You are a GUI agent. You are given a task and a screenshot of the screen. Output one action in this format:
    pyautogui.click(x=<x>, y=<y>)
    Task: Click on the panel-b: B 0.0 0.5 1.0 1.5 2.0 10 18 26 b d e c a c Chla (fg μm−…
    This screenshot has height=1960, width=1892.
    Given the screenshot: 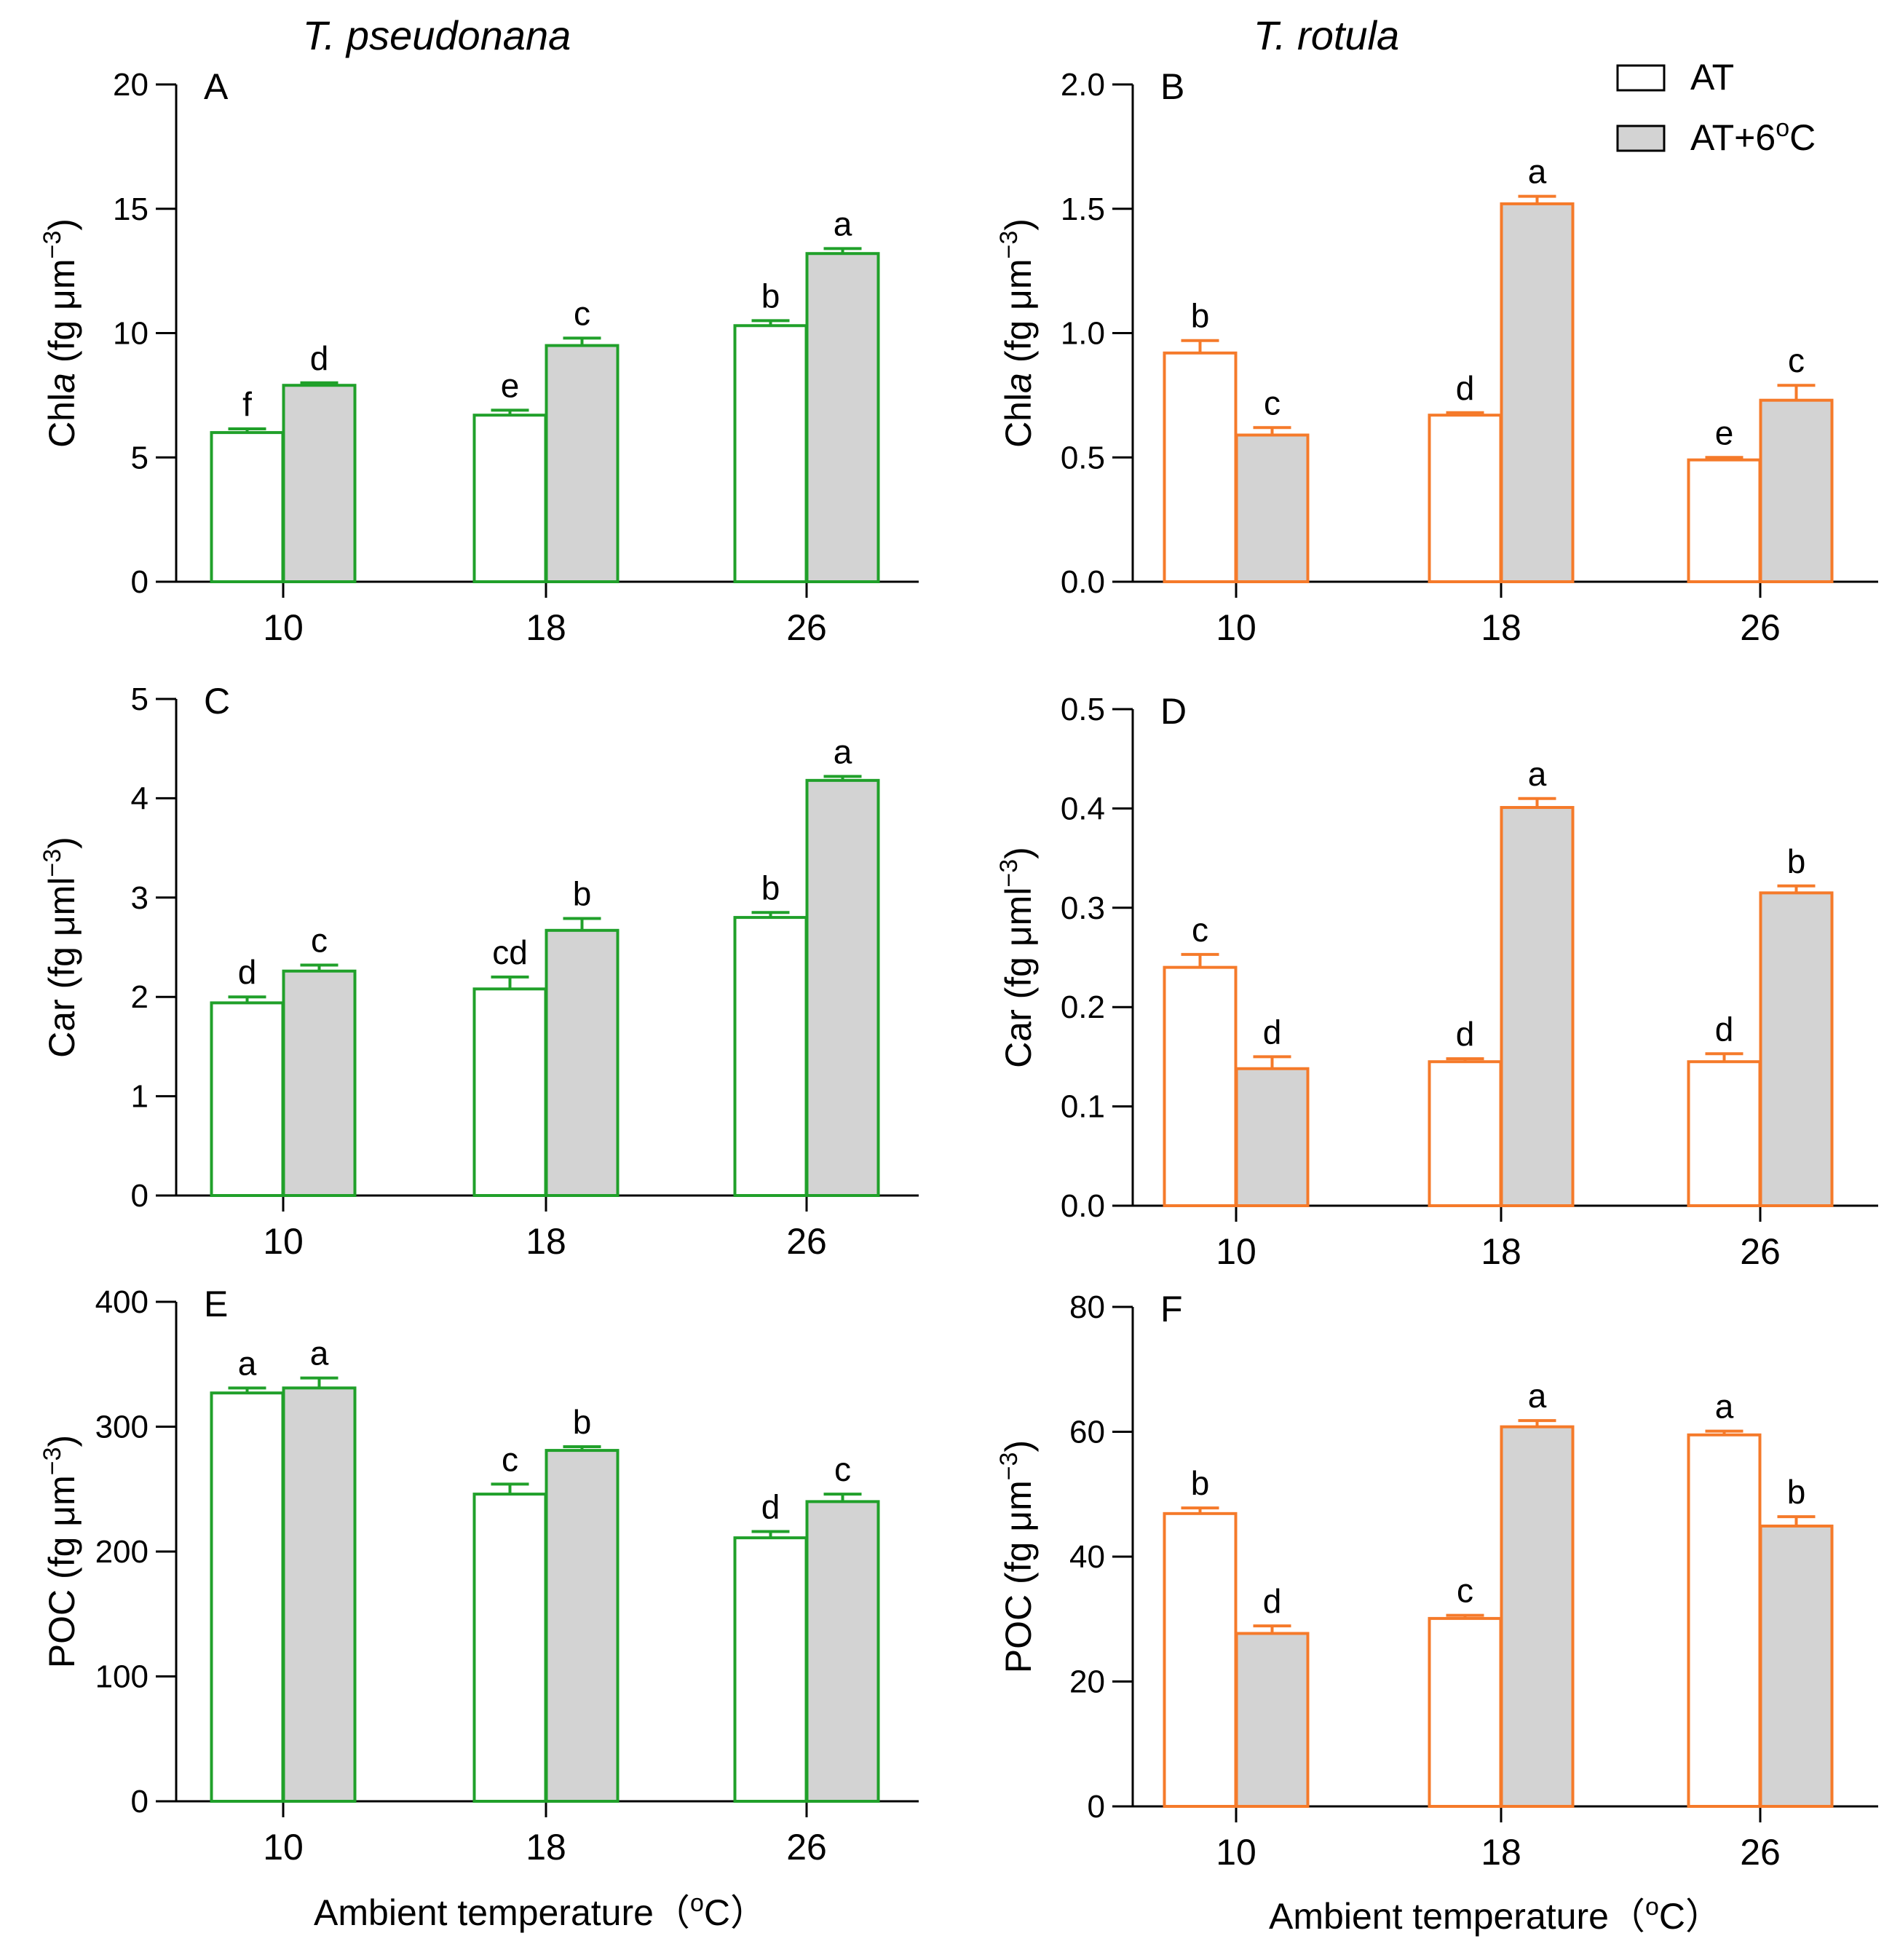 What is the action you would take?
    pyautogui.click(x=1436, y=357)
    